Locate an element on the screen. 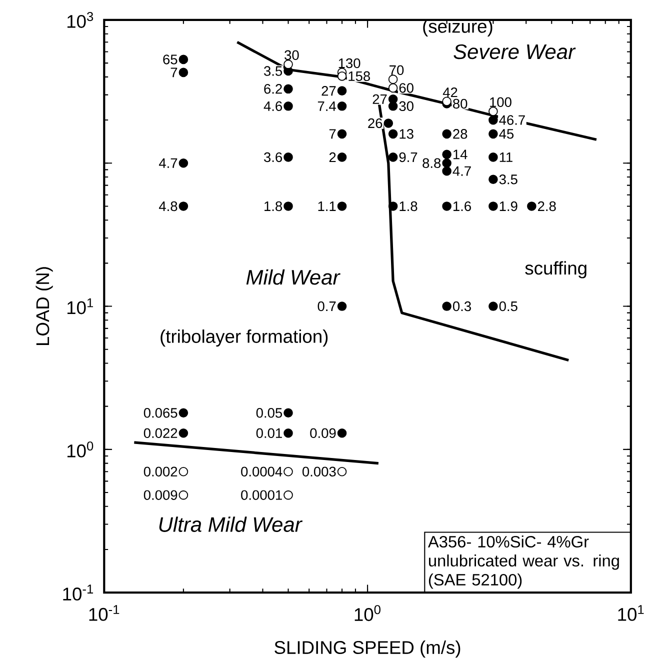 The width and height of the screenshot is (651, 662). annotation: 14 is located at coordinates (461, 155).